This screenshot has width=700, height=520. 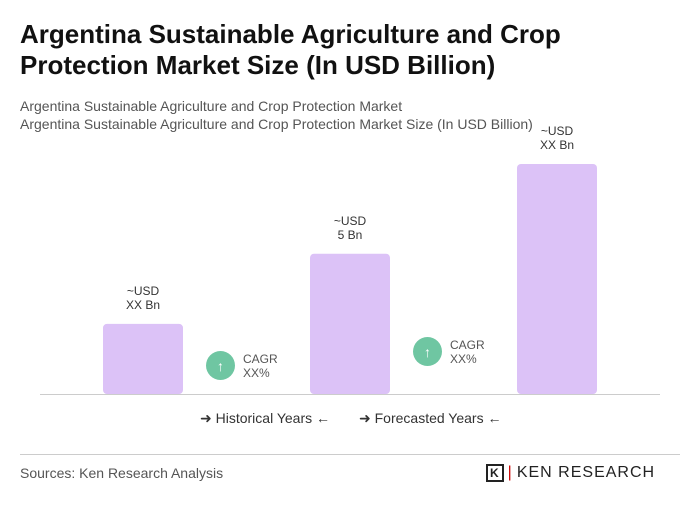 I want to click on legend-historical: ➜ Historical Years ←, so click(x=265, y=418).